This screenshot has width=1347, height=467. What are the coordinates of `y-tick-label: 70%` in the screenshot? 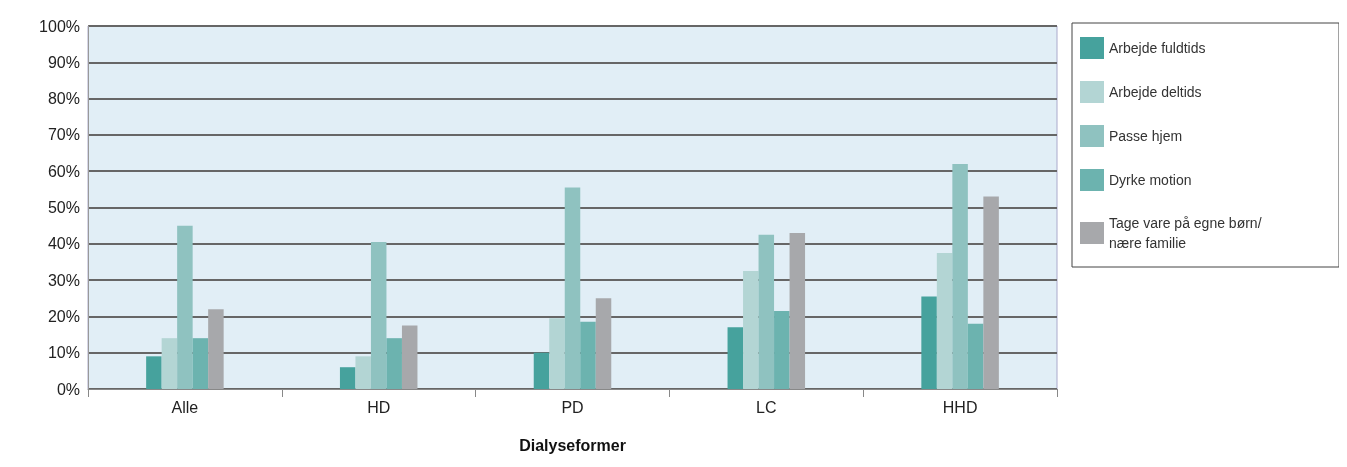 It's located at (63, 135).